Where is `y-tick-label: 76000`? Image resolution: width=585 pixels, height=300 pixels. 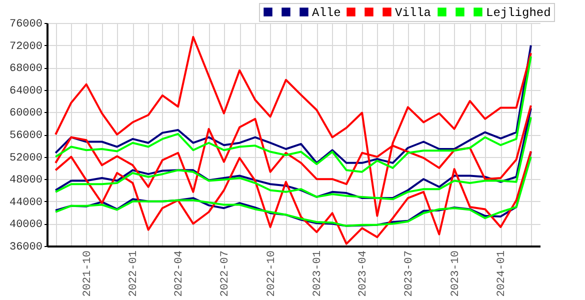
y-tick-label: 76000 is located at coordinates (25, 24).